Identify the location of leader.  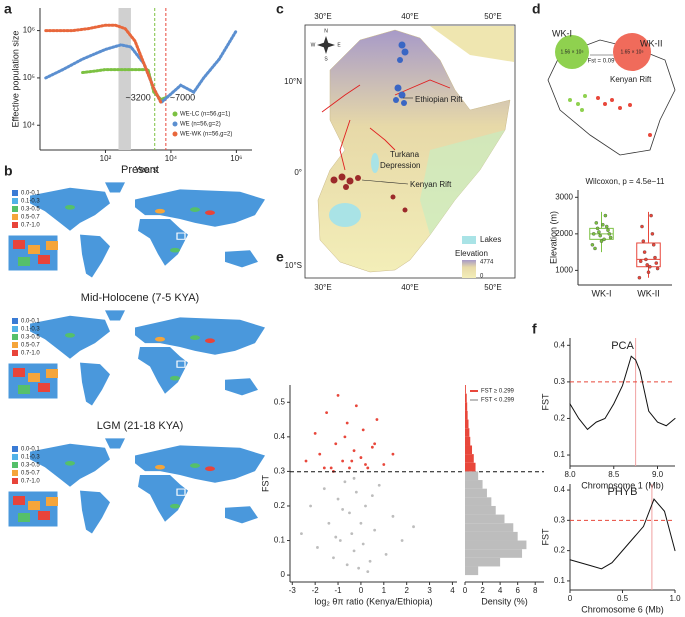
(385, 182).